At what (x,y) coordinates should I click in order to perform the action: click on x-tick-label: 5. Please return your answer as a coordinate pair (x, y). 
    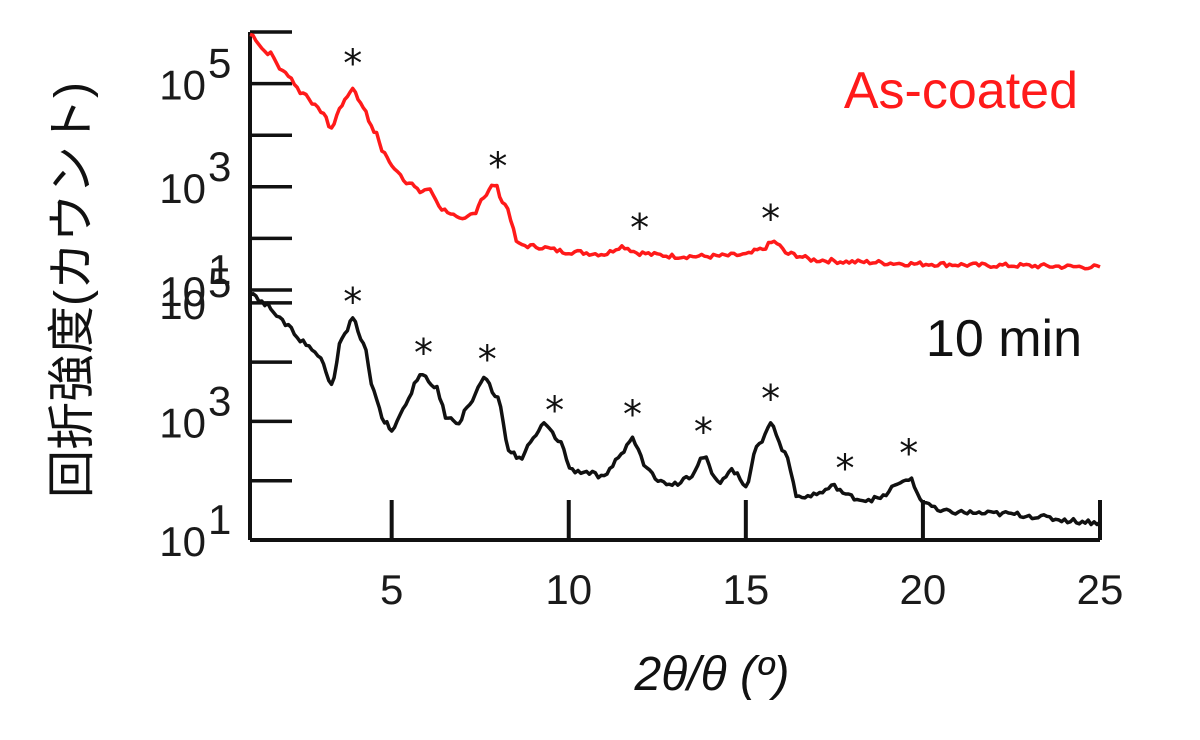
    Looking at the image, I should click on (391, 589).